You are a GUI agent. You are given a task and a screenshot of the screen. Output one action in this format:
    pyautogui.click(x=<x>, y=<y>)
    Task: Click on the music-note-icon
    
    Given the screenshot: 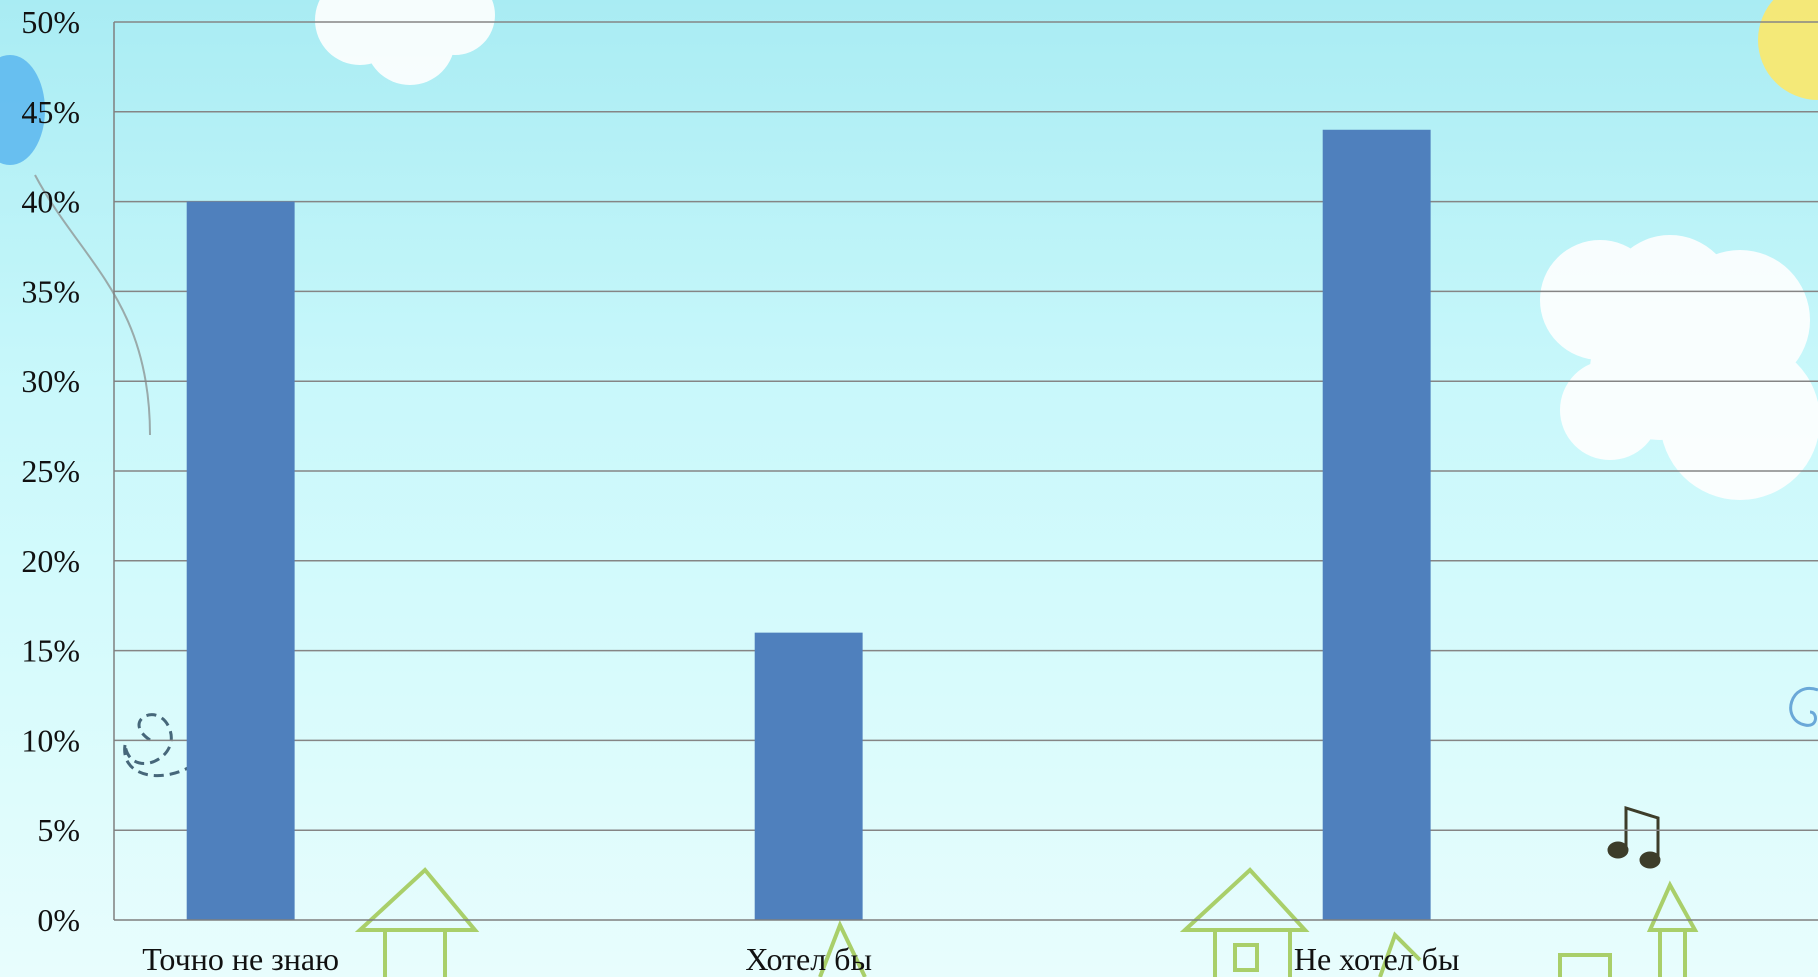 What is the action you would take?
    pyautogui.click(x=1634, y=837)
    